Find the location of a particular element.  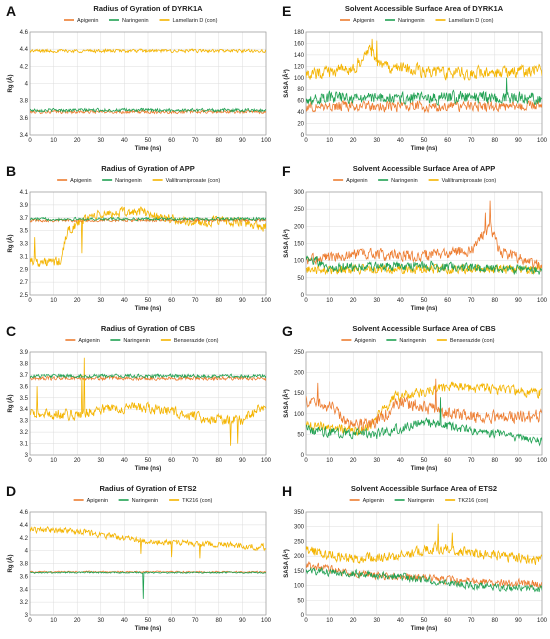

y-tick-label: 3.6 is located at coordinates (24, 577).